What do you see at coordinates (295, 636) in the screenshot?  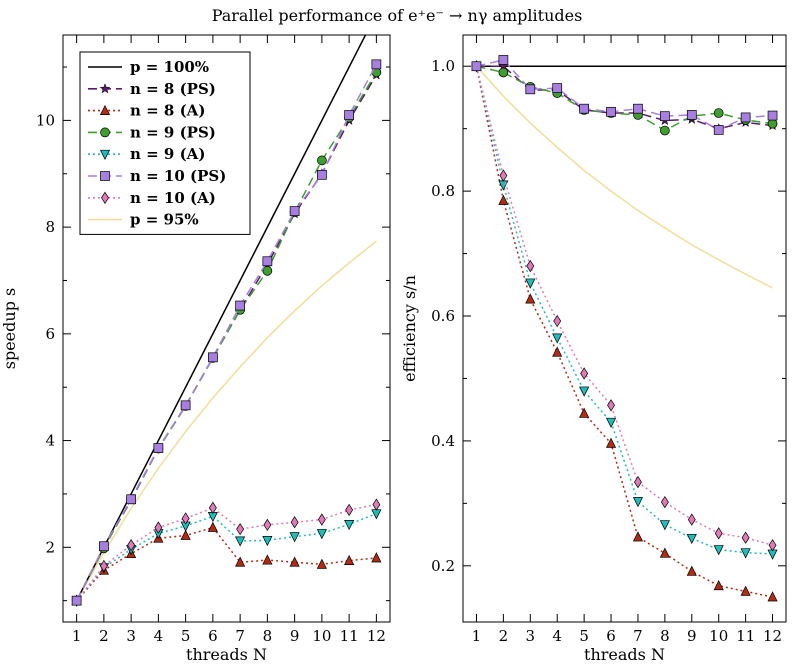 I see `x-tick-label: 9` at bounding box center [295, 636].